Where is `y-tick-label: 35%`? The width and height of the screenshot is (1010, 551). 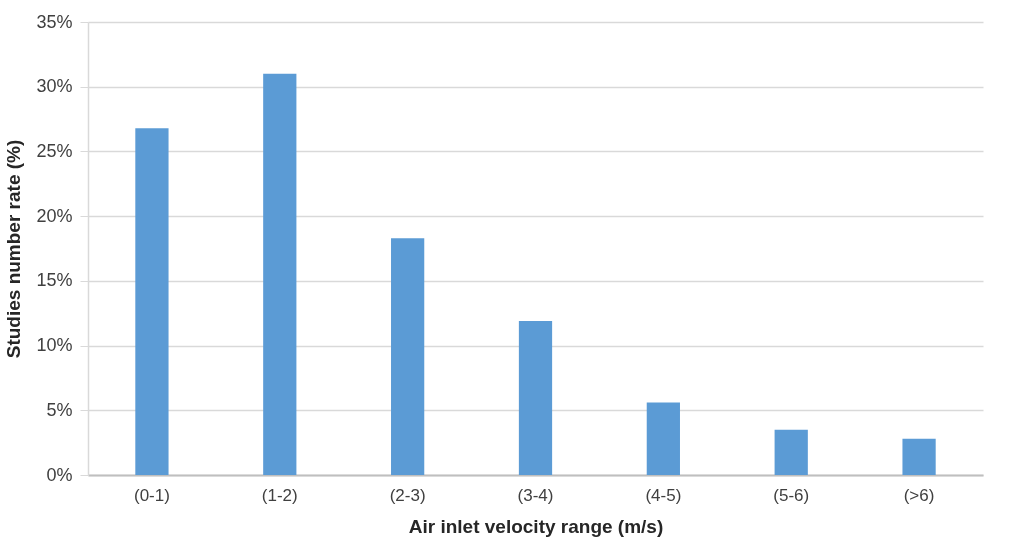
y-tick-label: 35% is located at coordinates (54, 21).